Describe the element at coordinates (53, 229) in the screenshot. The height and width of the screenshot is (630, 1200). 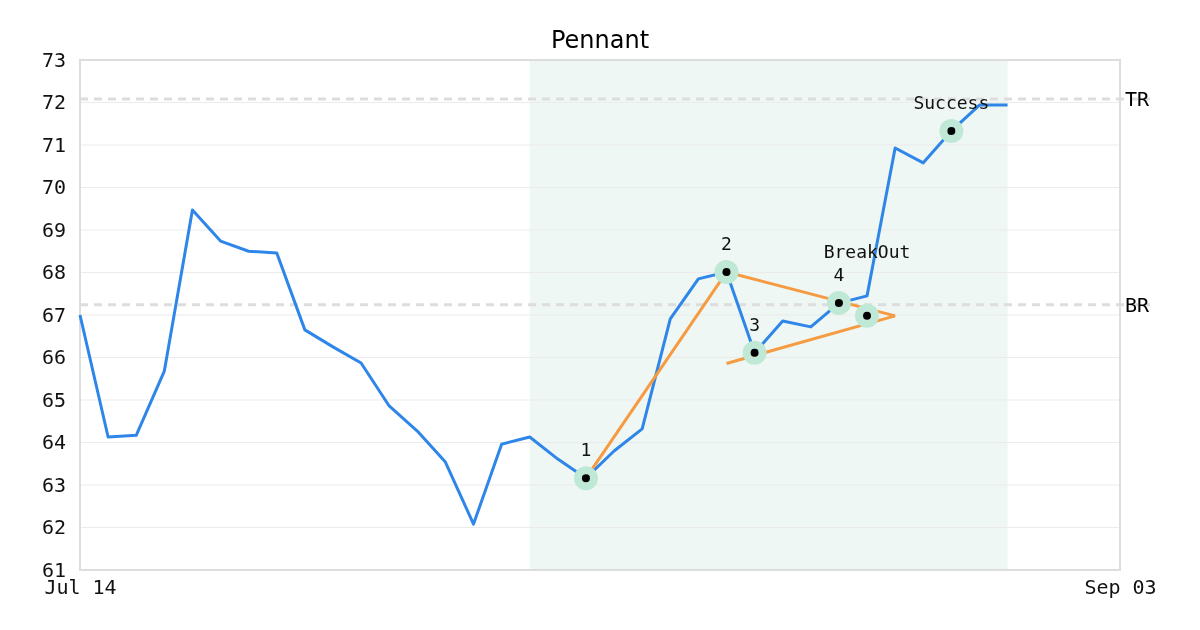
I see `y-tick-label: 69` at that location.